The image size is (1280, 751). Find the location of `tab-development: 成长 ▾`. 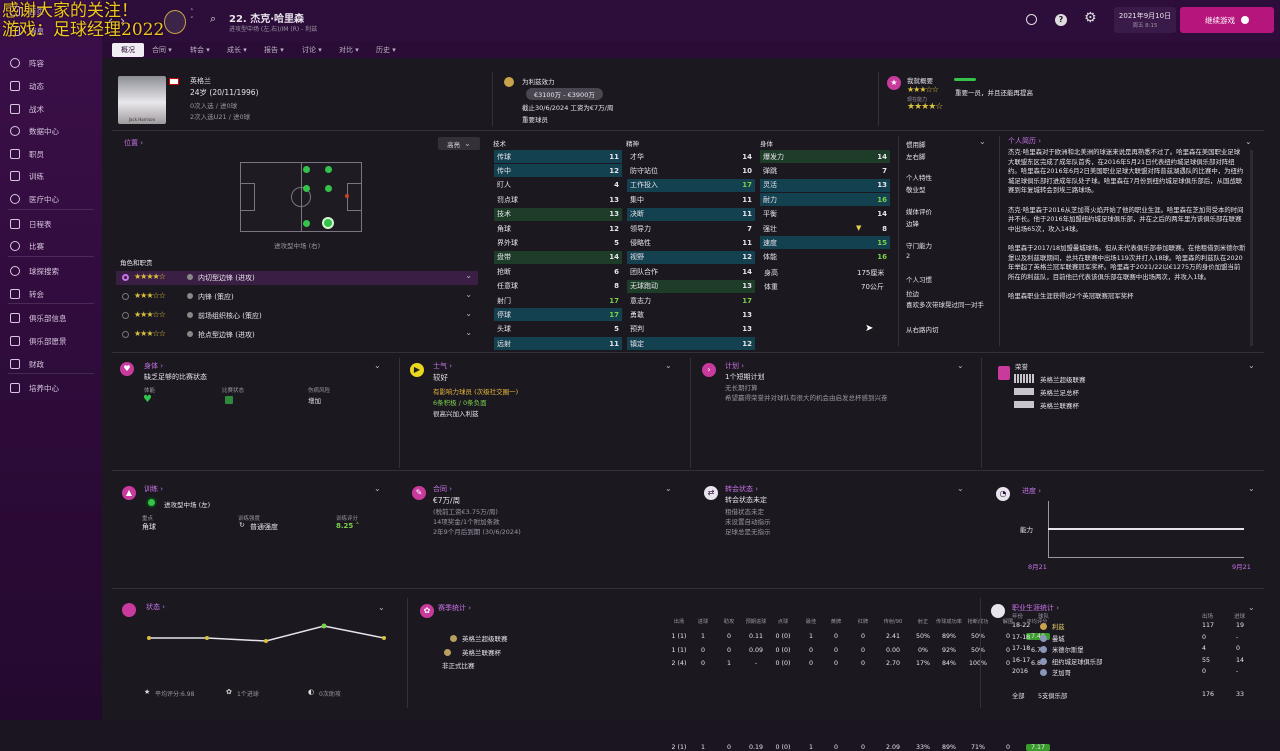

tab-development: 成长 ▾ is located at coordinates (237, 50).